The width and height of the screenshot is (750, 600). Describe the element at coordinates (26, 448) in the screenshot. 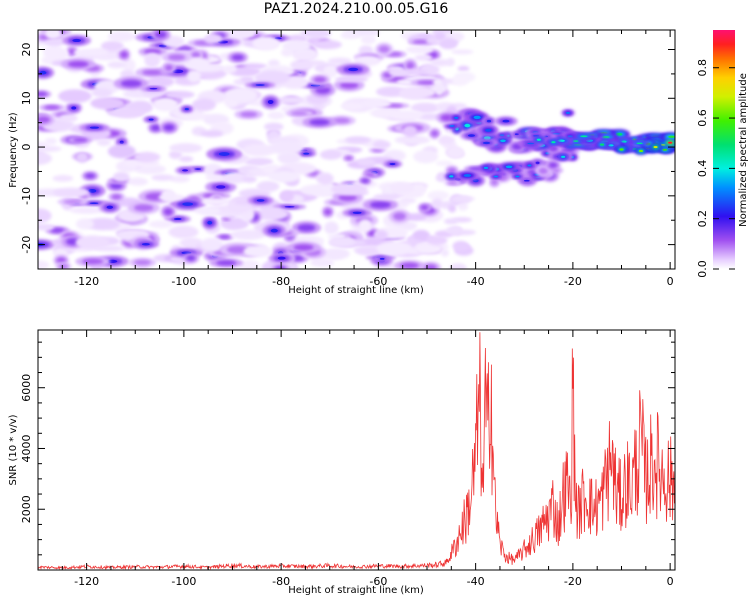

I see `y-tick-label: 4000` at that location.